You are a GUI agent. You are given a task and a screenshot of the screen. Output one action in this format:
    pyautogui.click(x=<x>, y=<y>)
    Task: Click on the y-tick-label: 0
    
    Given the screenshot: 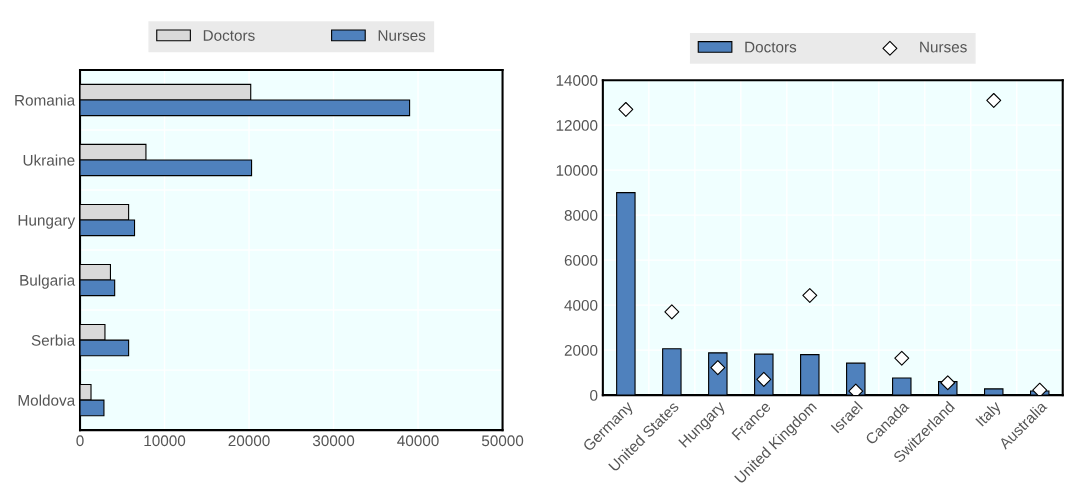 What is the action you would take?
    pyautogui.click(x=594, y=395)
    